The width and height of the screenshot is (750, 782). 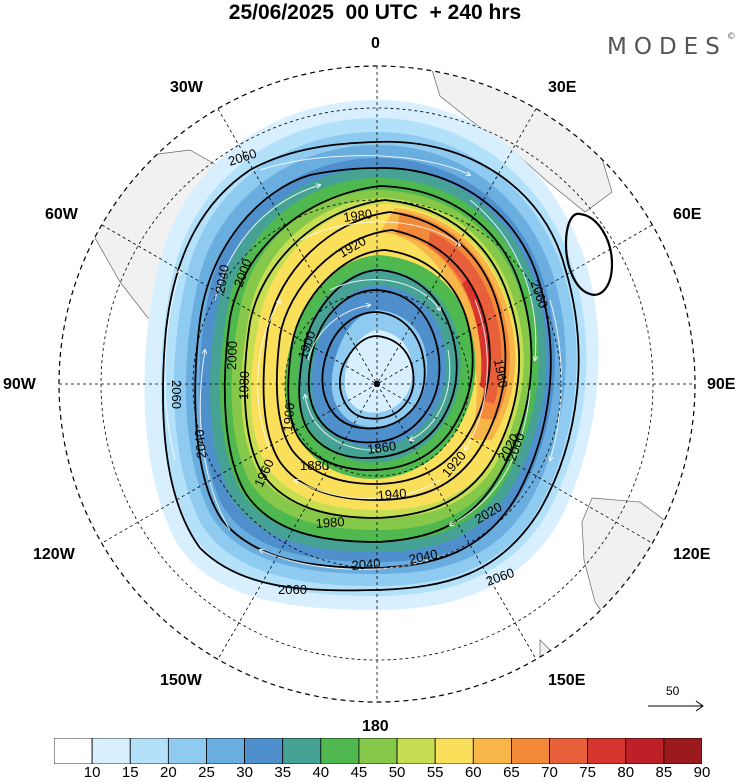 What do you see at coordinates (244, 772) in the screenshot?
I see `colorbar-tick-label: 30` at bounding box center [244, 772].